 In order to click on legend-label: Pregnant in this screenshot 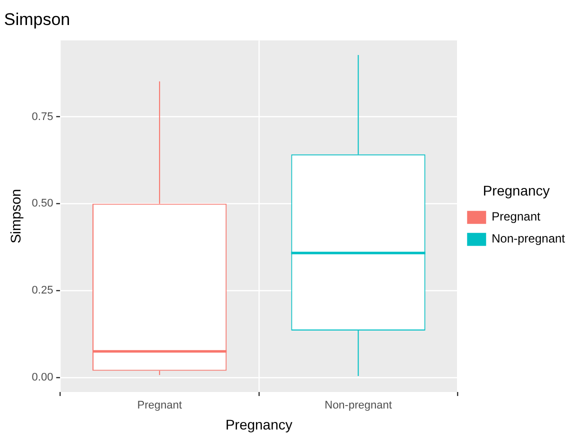, I will do `click(516, 217)`.